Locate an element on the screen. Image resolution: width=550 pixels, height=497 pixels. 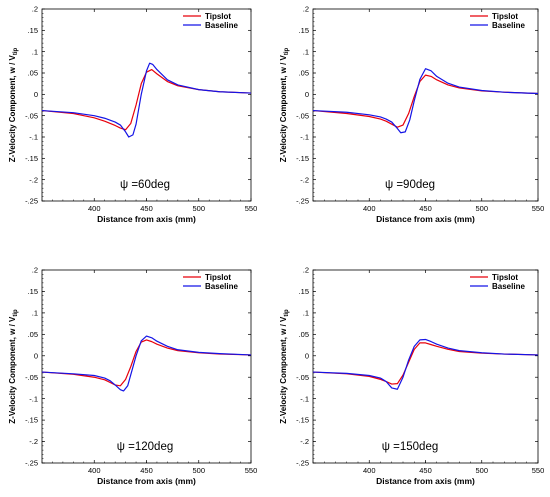
psi-annotation: ψ =60deg is located at coordinates (145, 185).